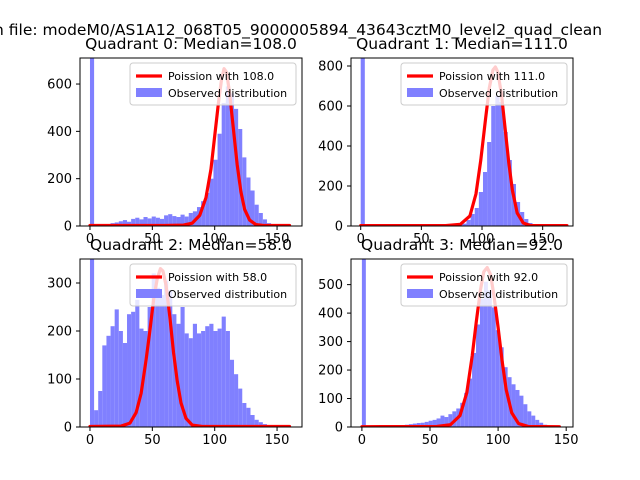  I want to click on legend: Poission with 92.0 Observed distribution, so click(484, 285).